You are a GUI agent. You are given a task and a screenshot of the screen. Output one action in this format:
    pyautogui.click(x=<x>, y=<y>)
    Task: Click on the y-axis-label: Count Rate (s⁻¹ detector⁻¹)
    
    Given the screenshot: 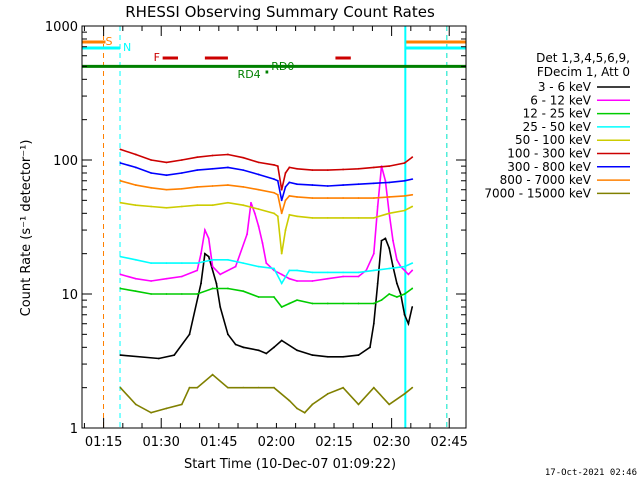 What is the action you would take?
    pyautogui.click(x=26, y=228)
    